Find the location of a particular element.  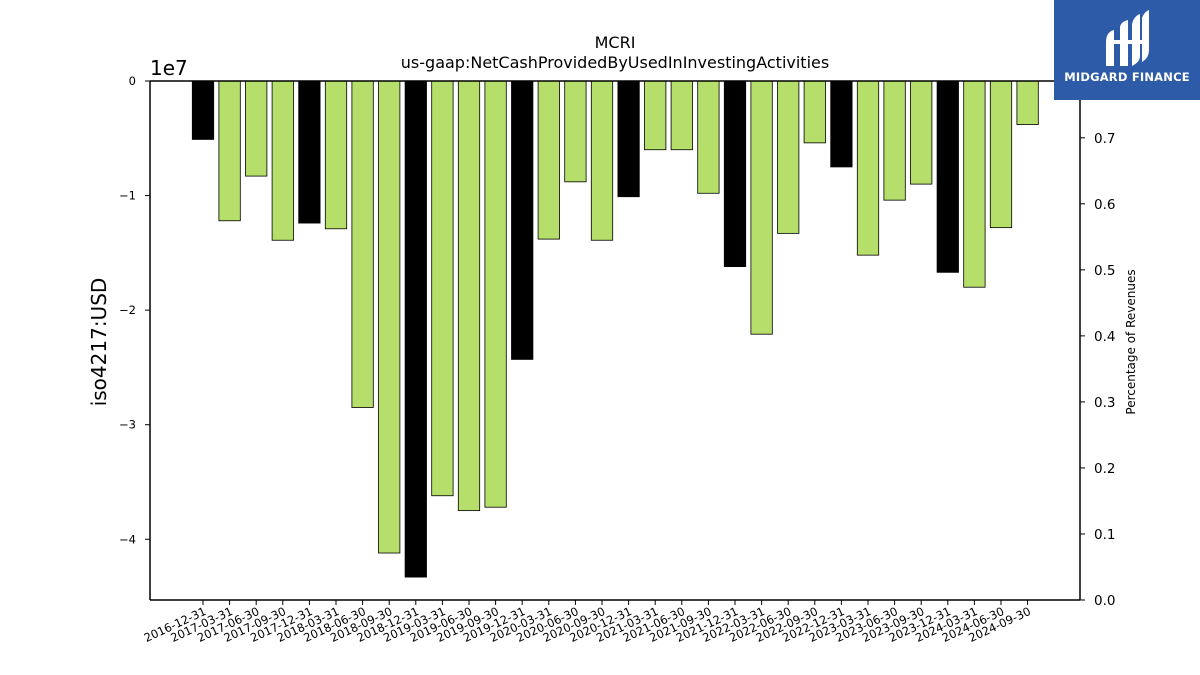

y2-axis-label: Percentage of Revenues is located at coordinates (1131, 342).